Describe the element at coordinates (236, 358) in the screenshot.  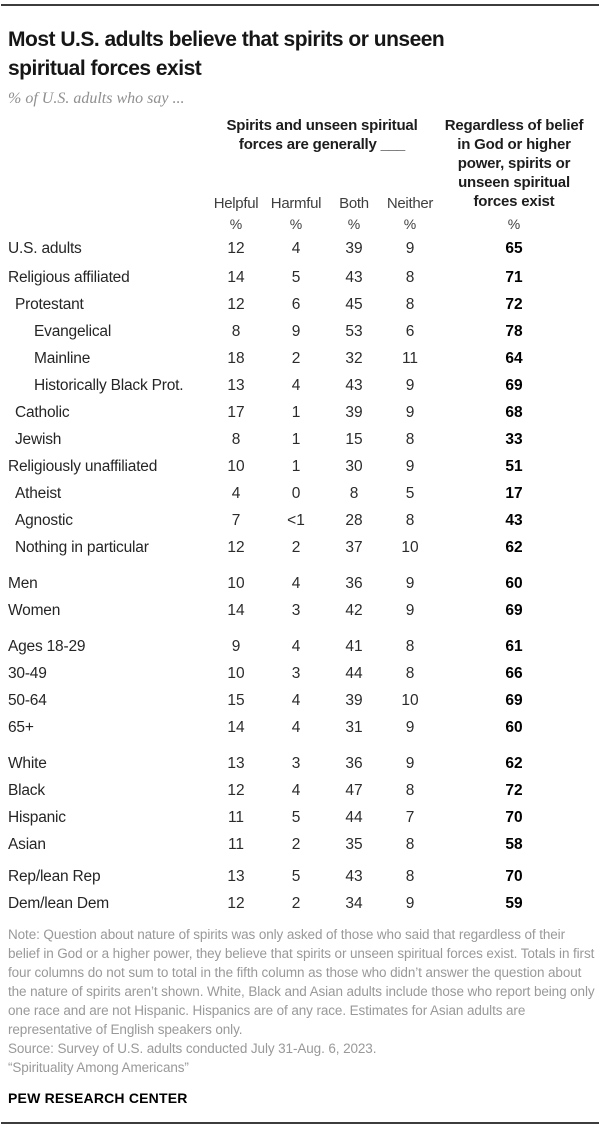
I see `cell-helpful: 18` at that location.